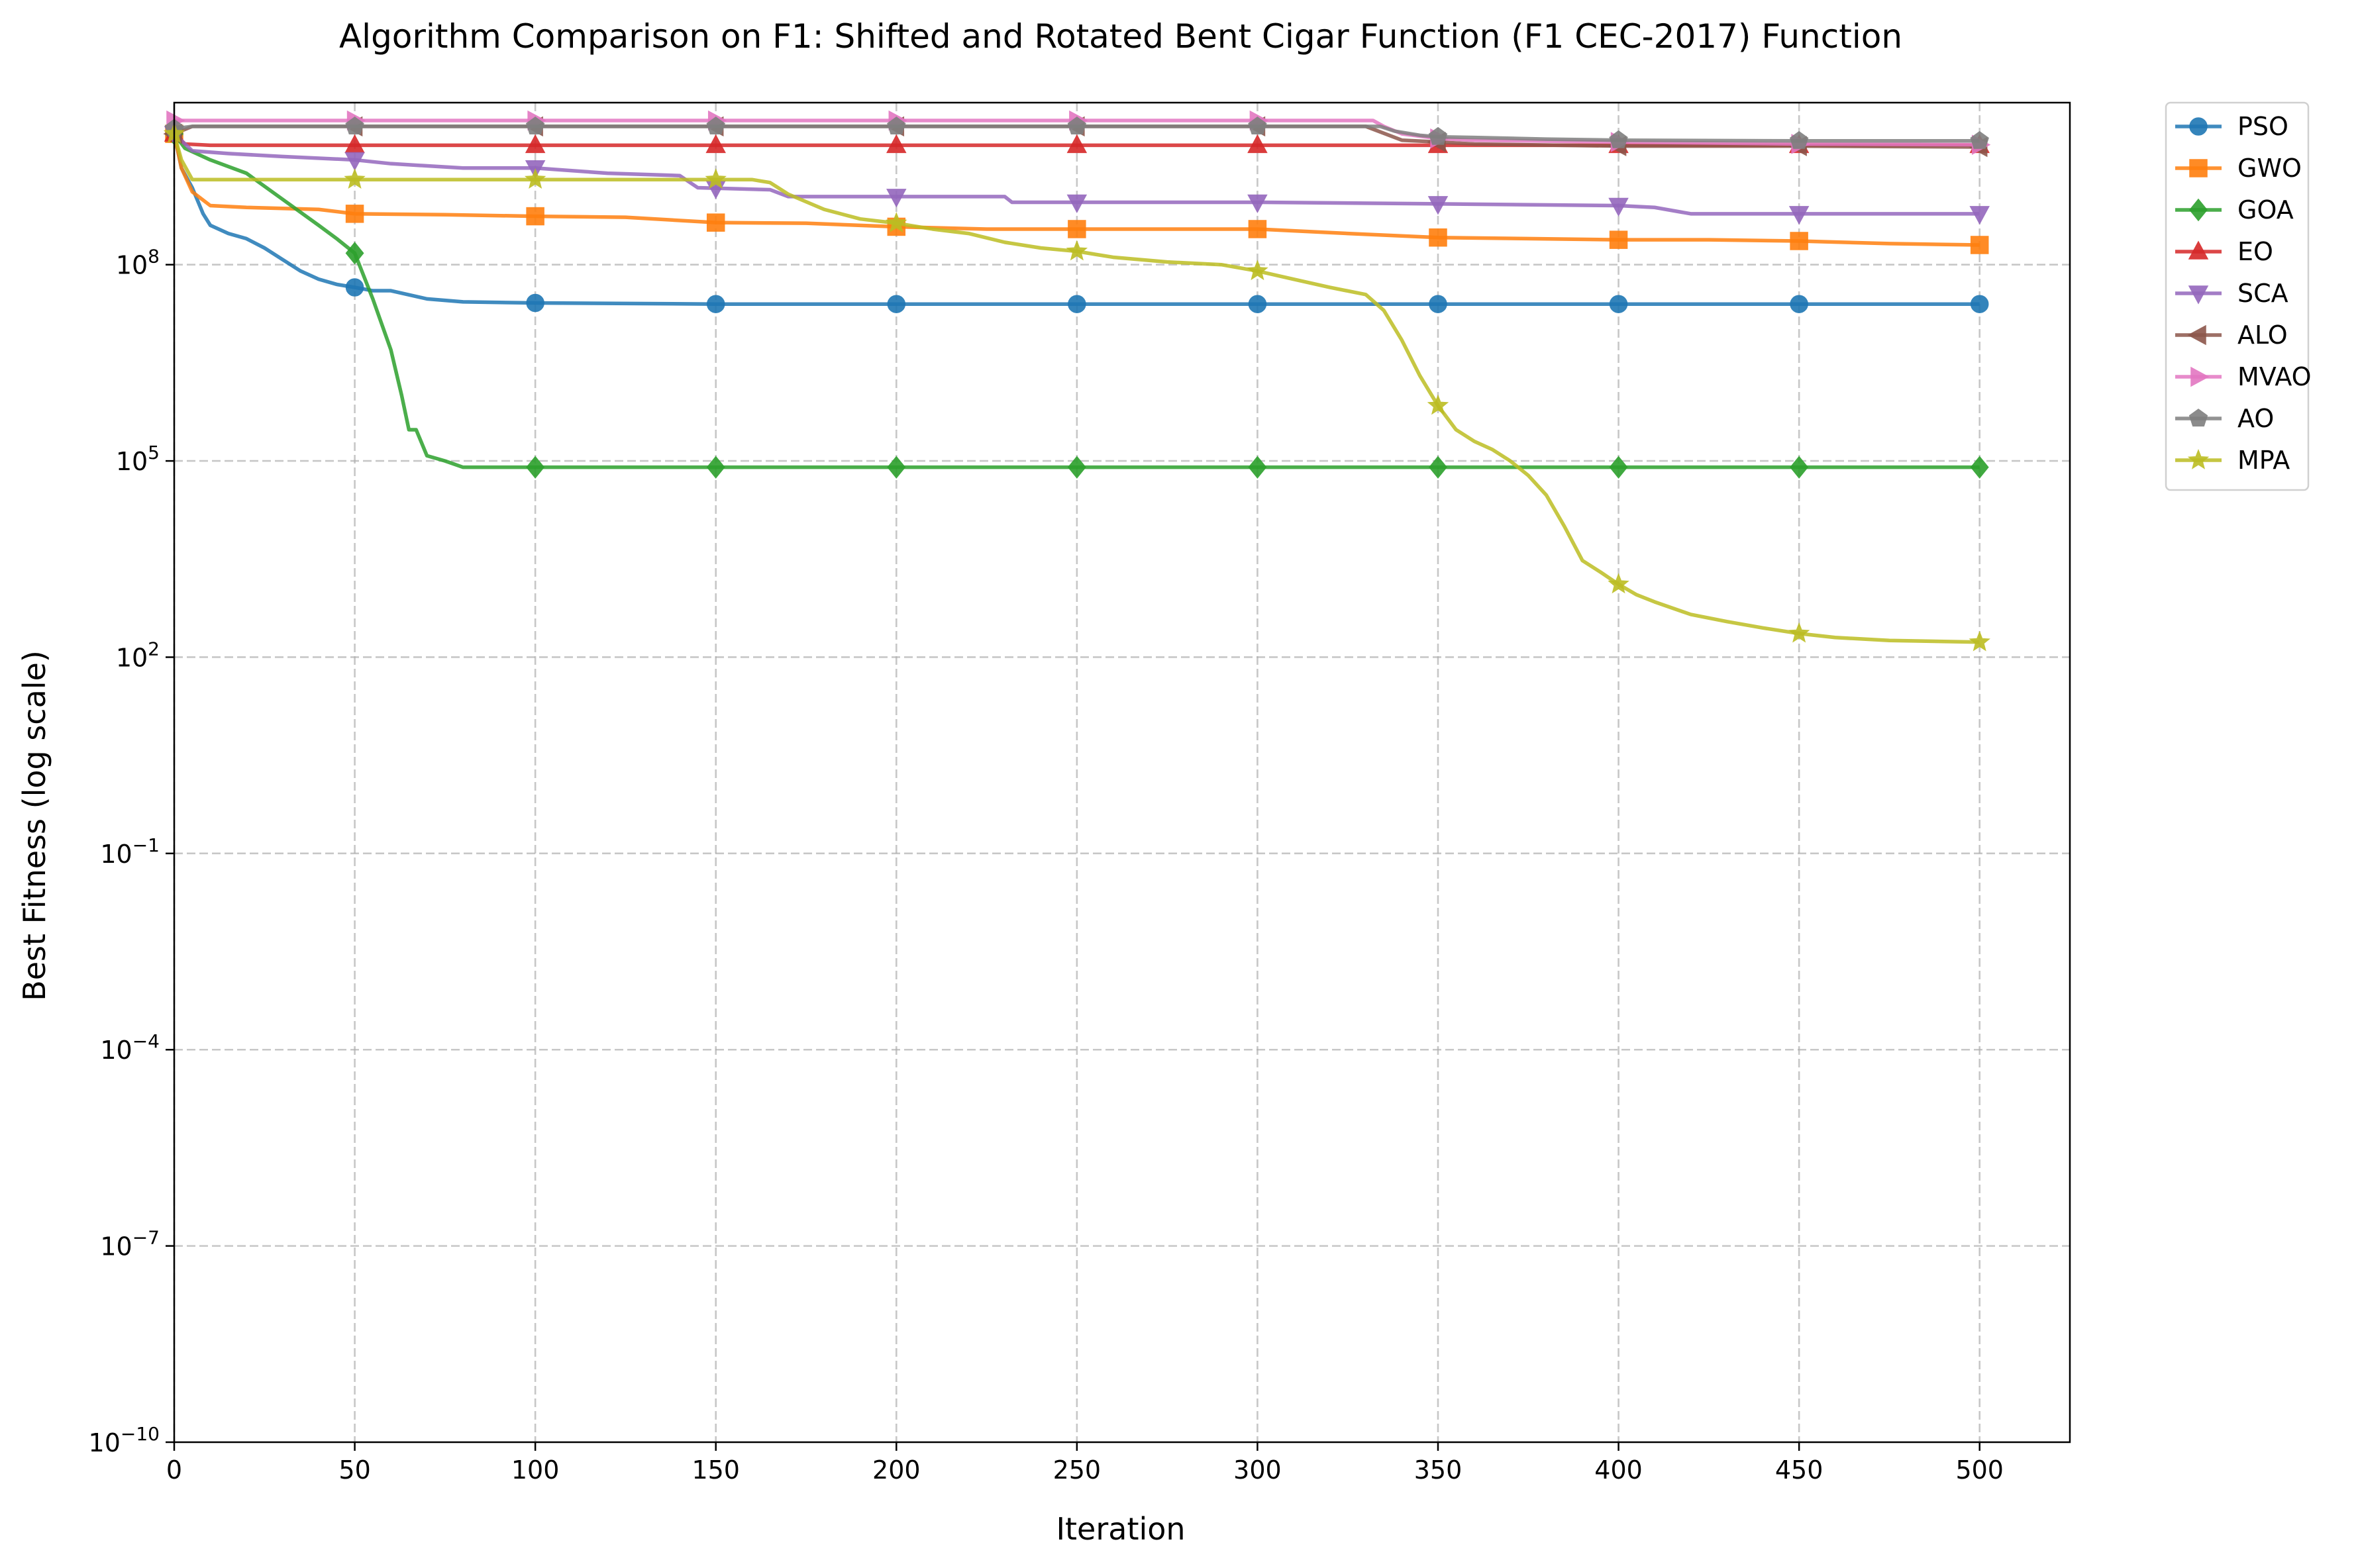 Image resolution: width=2360 pixels, height=1568 pixels. I want to click on legend-label-mpa: MPA, so click(2263, 460).